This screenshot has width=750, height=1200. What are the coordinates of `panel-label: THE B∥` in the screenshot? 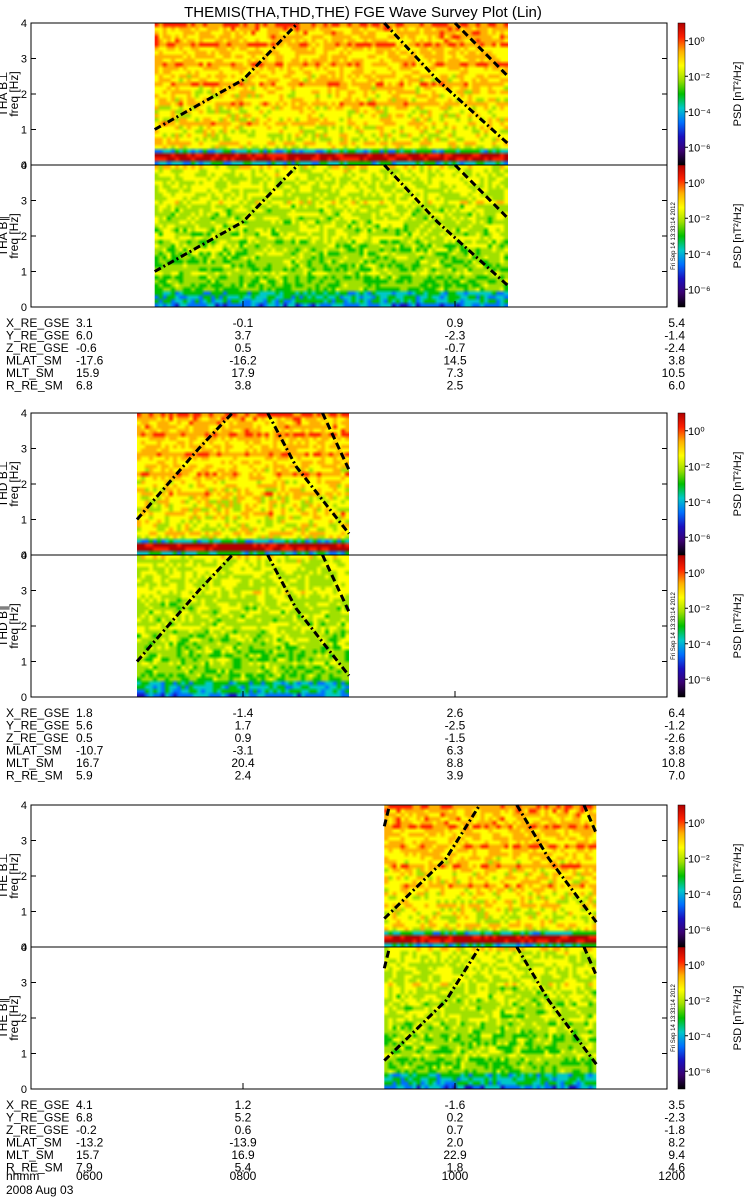 It's located at (5, 1017).